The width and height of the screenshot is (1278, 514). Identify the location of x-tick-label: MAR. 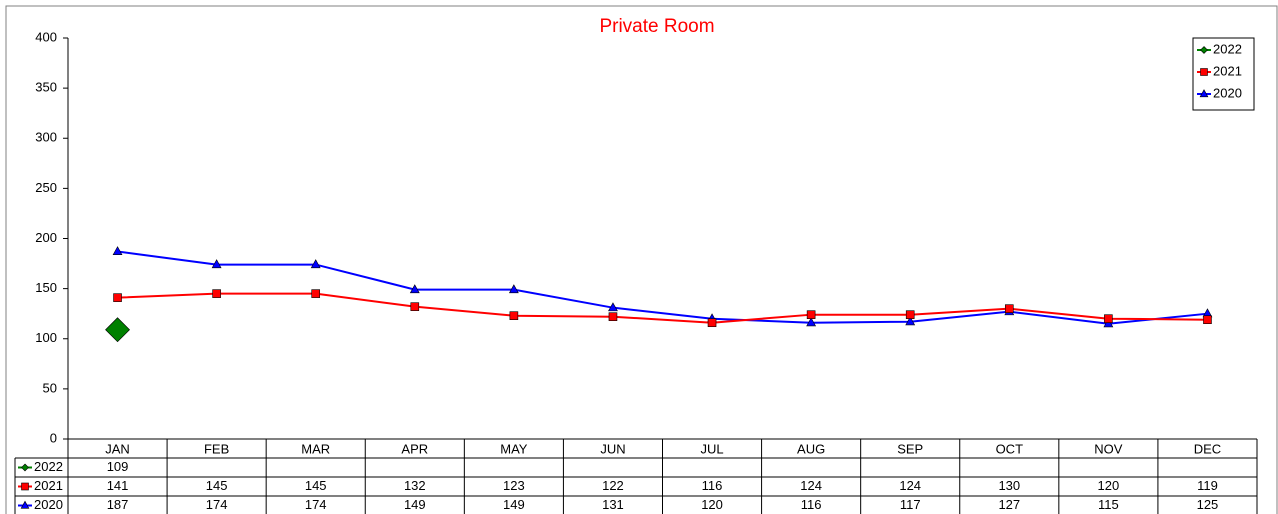
(315, 448).